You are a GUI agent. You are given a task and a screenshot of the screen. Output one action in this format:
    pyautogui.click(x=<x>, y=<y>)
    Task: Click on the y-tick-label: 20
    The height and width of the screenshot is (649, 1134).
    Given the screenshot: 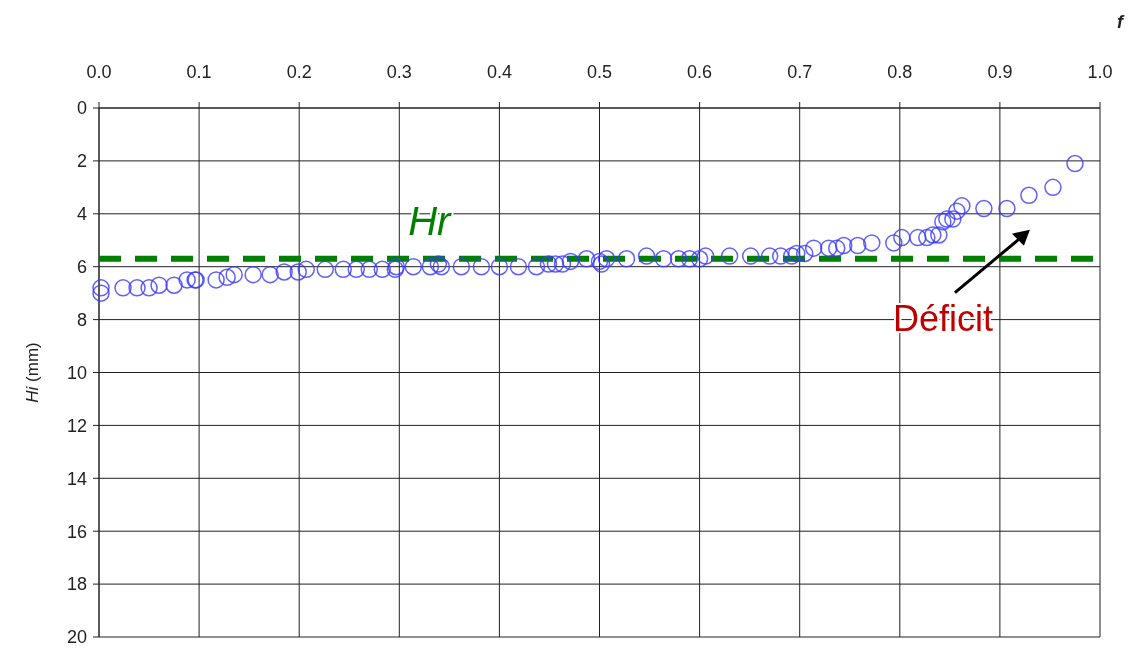 What is the action you would take?
    pyautogui.click(x=76, y=637)
    